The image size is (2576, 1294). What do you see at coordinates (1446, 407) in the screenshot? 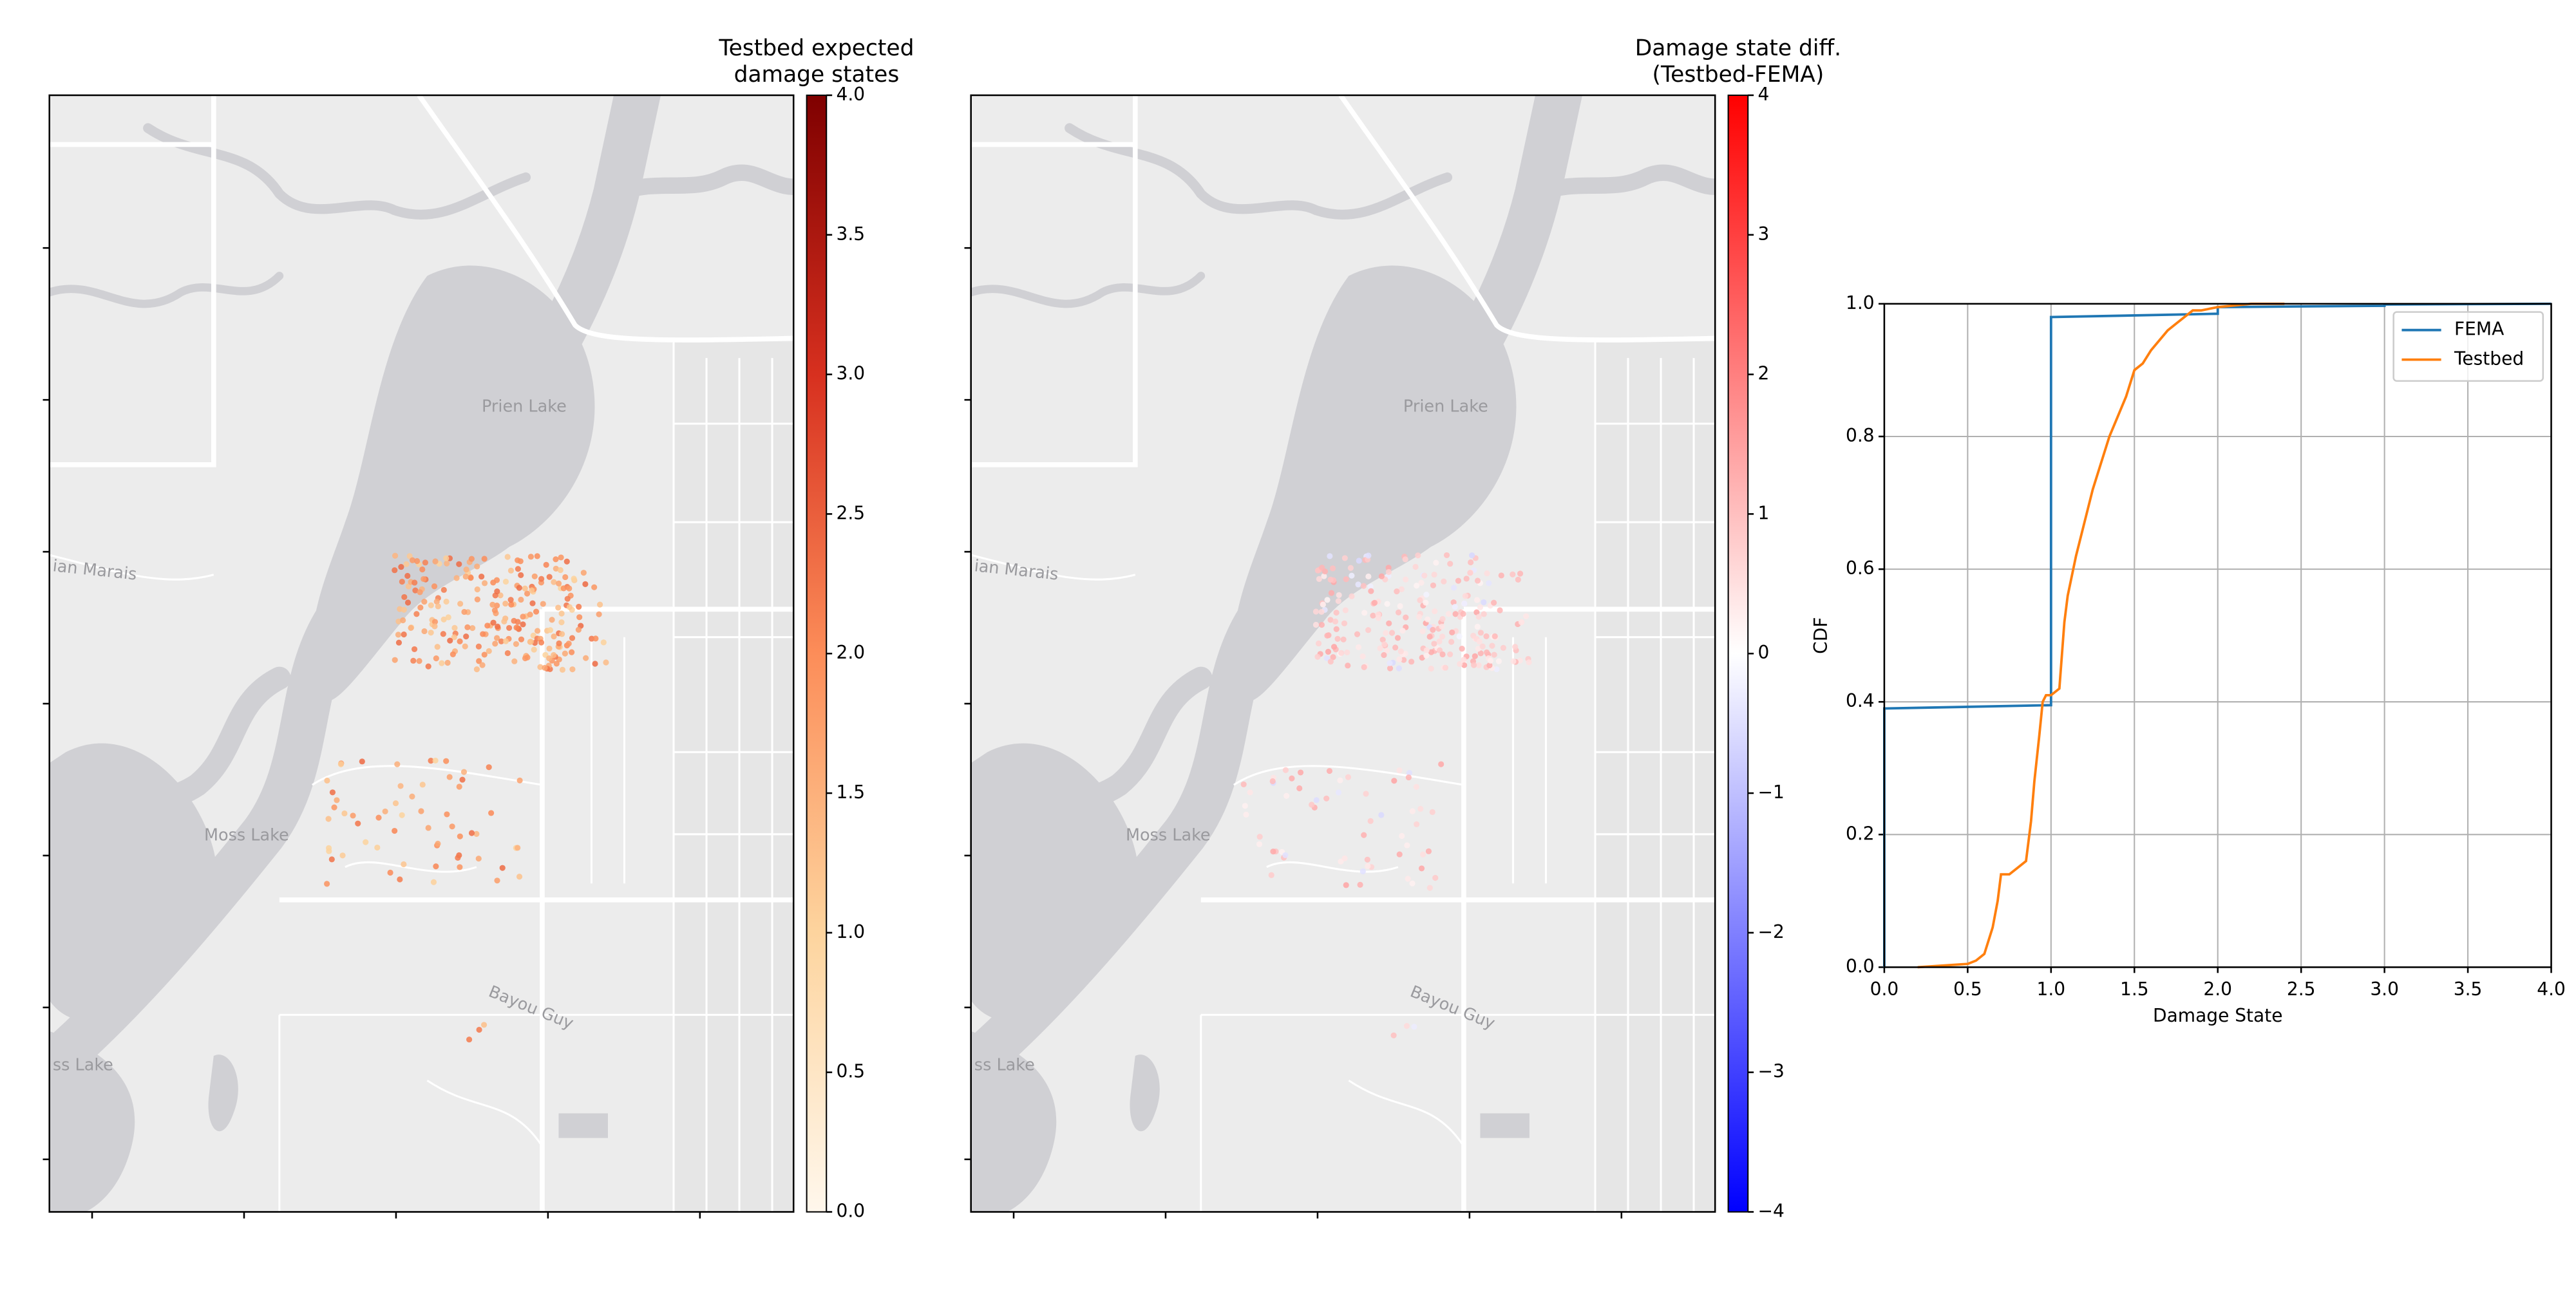
I see `map-label: Prien Lake` at bounding box center [1446, 407].